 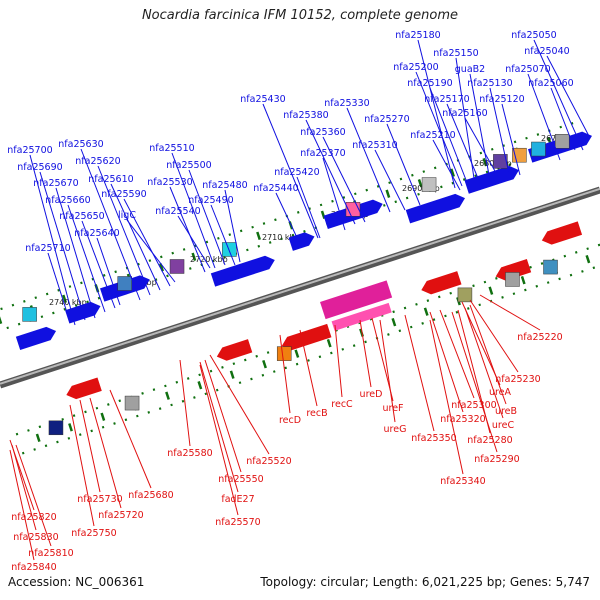 I want to click on gene-label: recB, so click(x=316, y=413).